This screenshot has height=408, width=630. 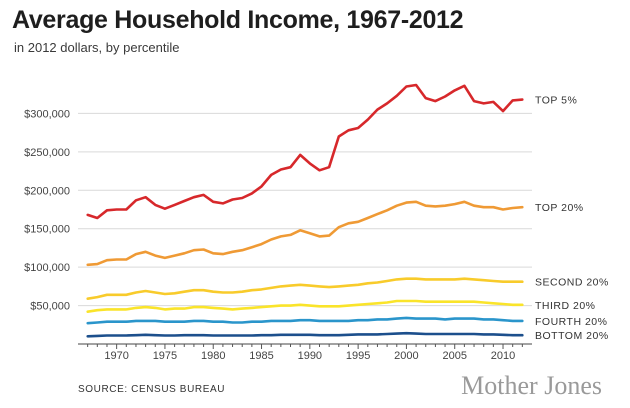 What do you see at coordinates (310, 356) in the screenshot?
I see `x-tick-label: 1990` at bounding box center [310, 356].